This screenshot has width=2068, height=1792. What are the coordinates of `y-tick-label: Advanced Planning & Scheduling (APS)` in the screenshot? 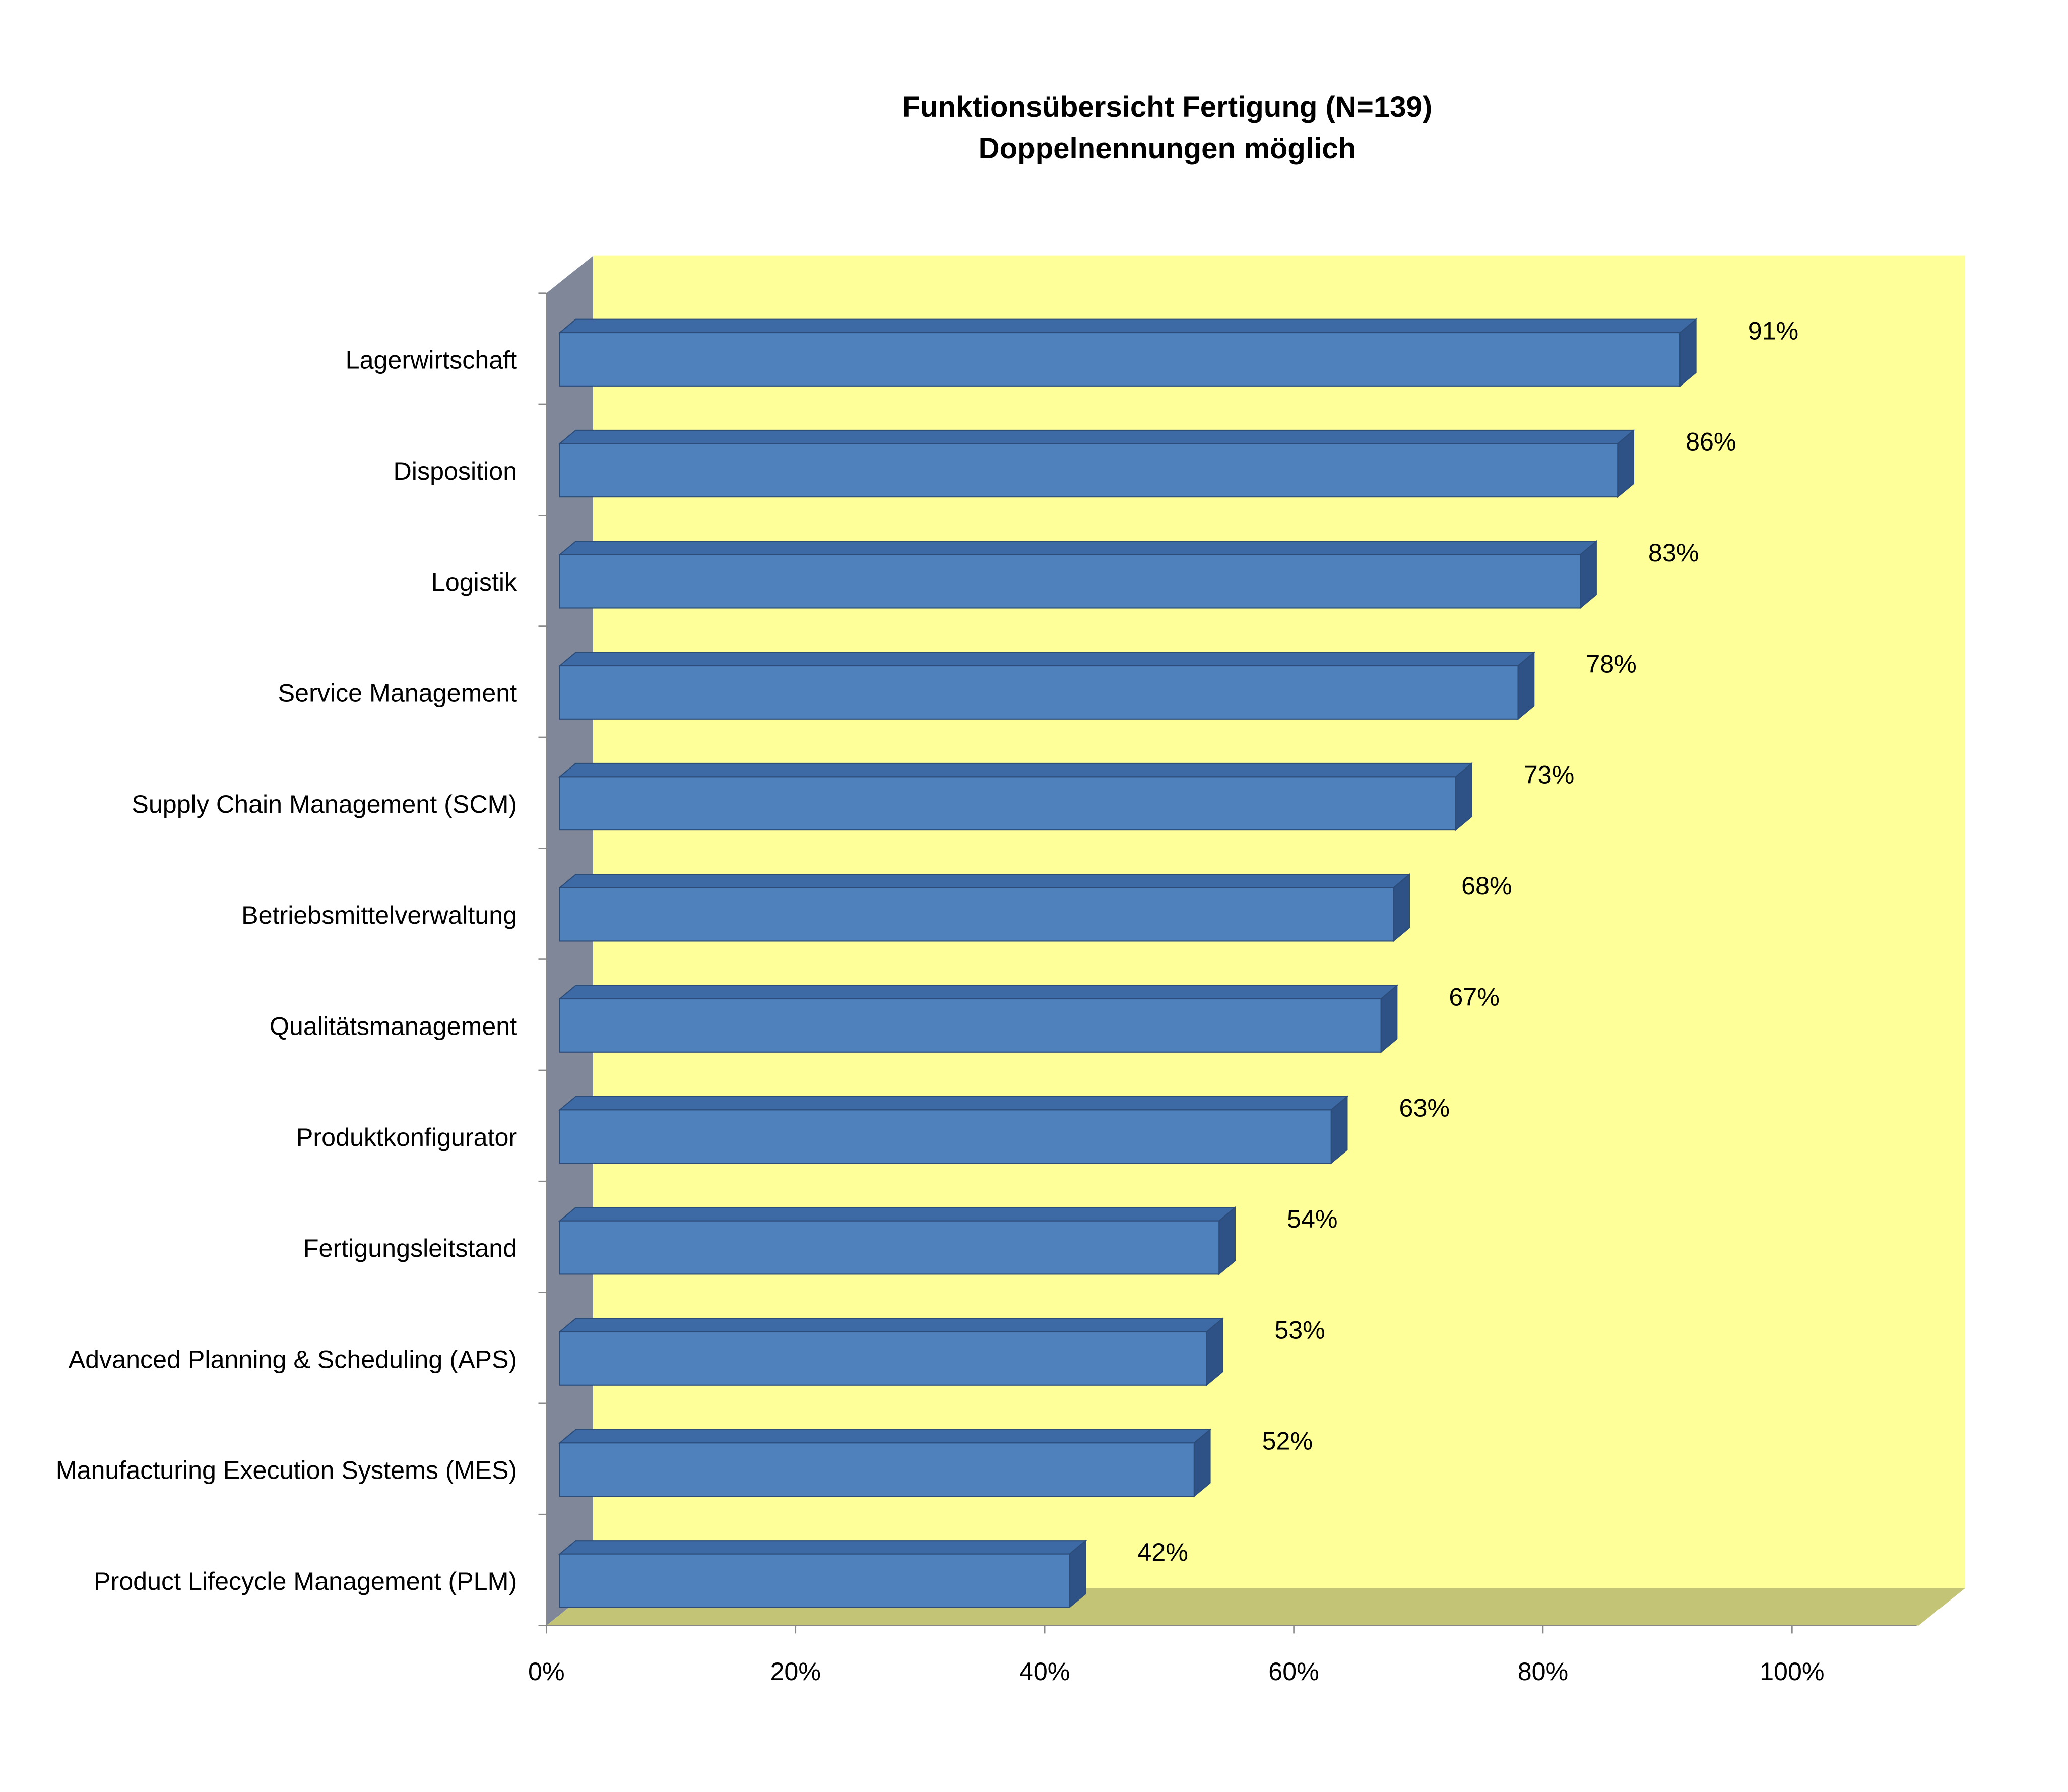 It's located at (293, 1359).